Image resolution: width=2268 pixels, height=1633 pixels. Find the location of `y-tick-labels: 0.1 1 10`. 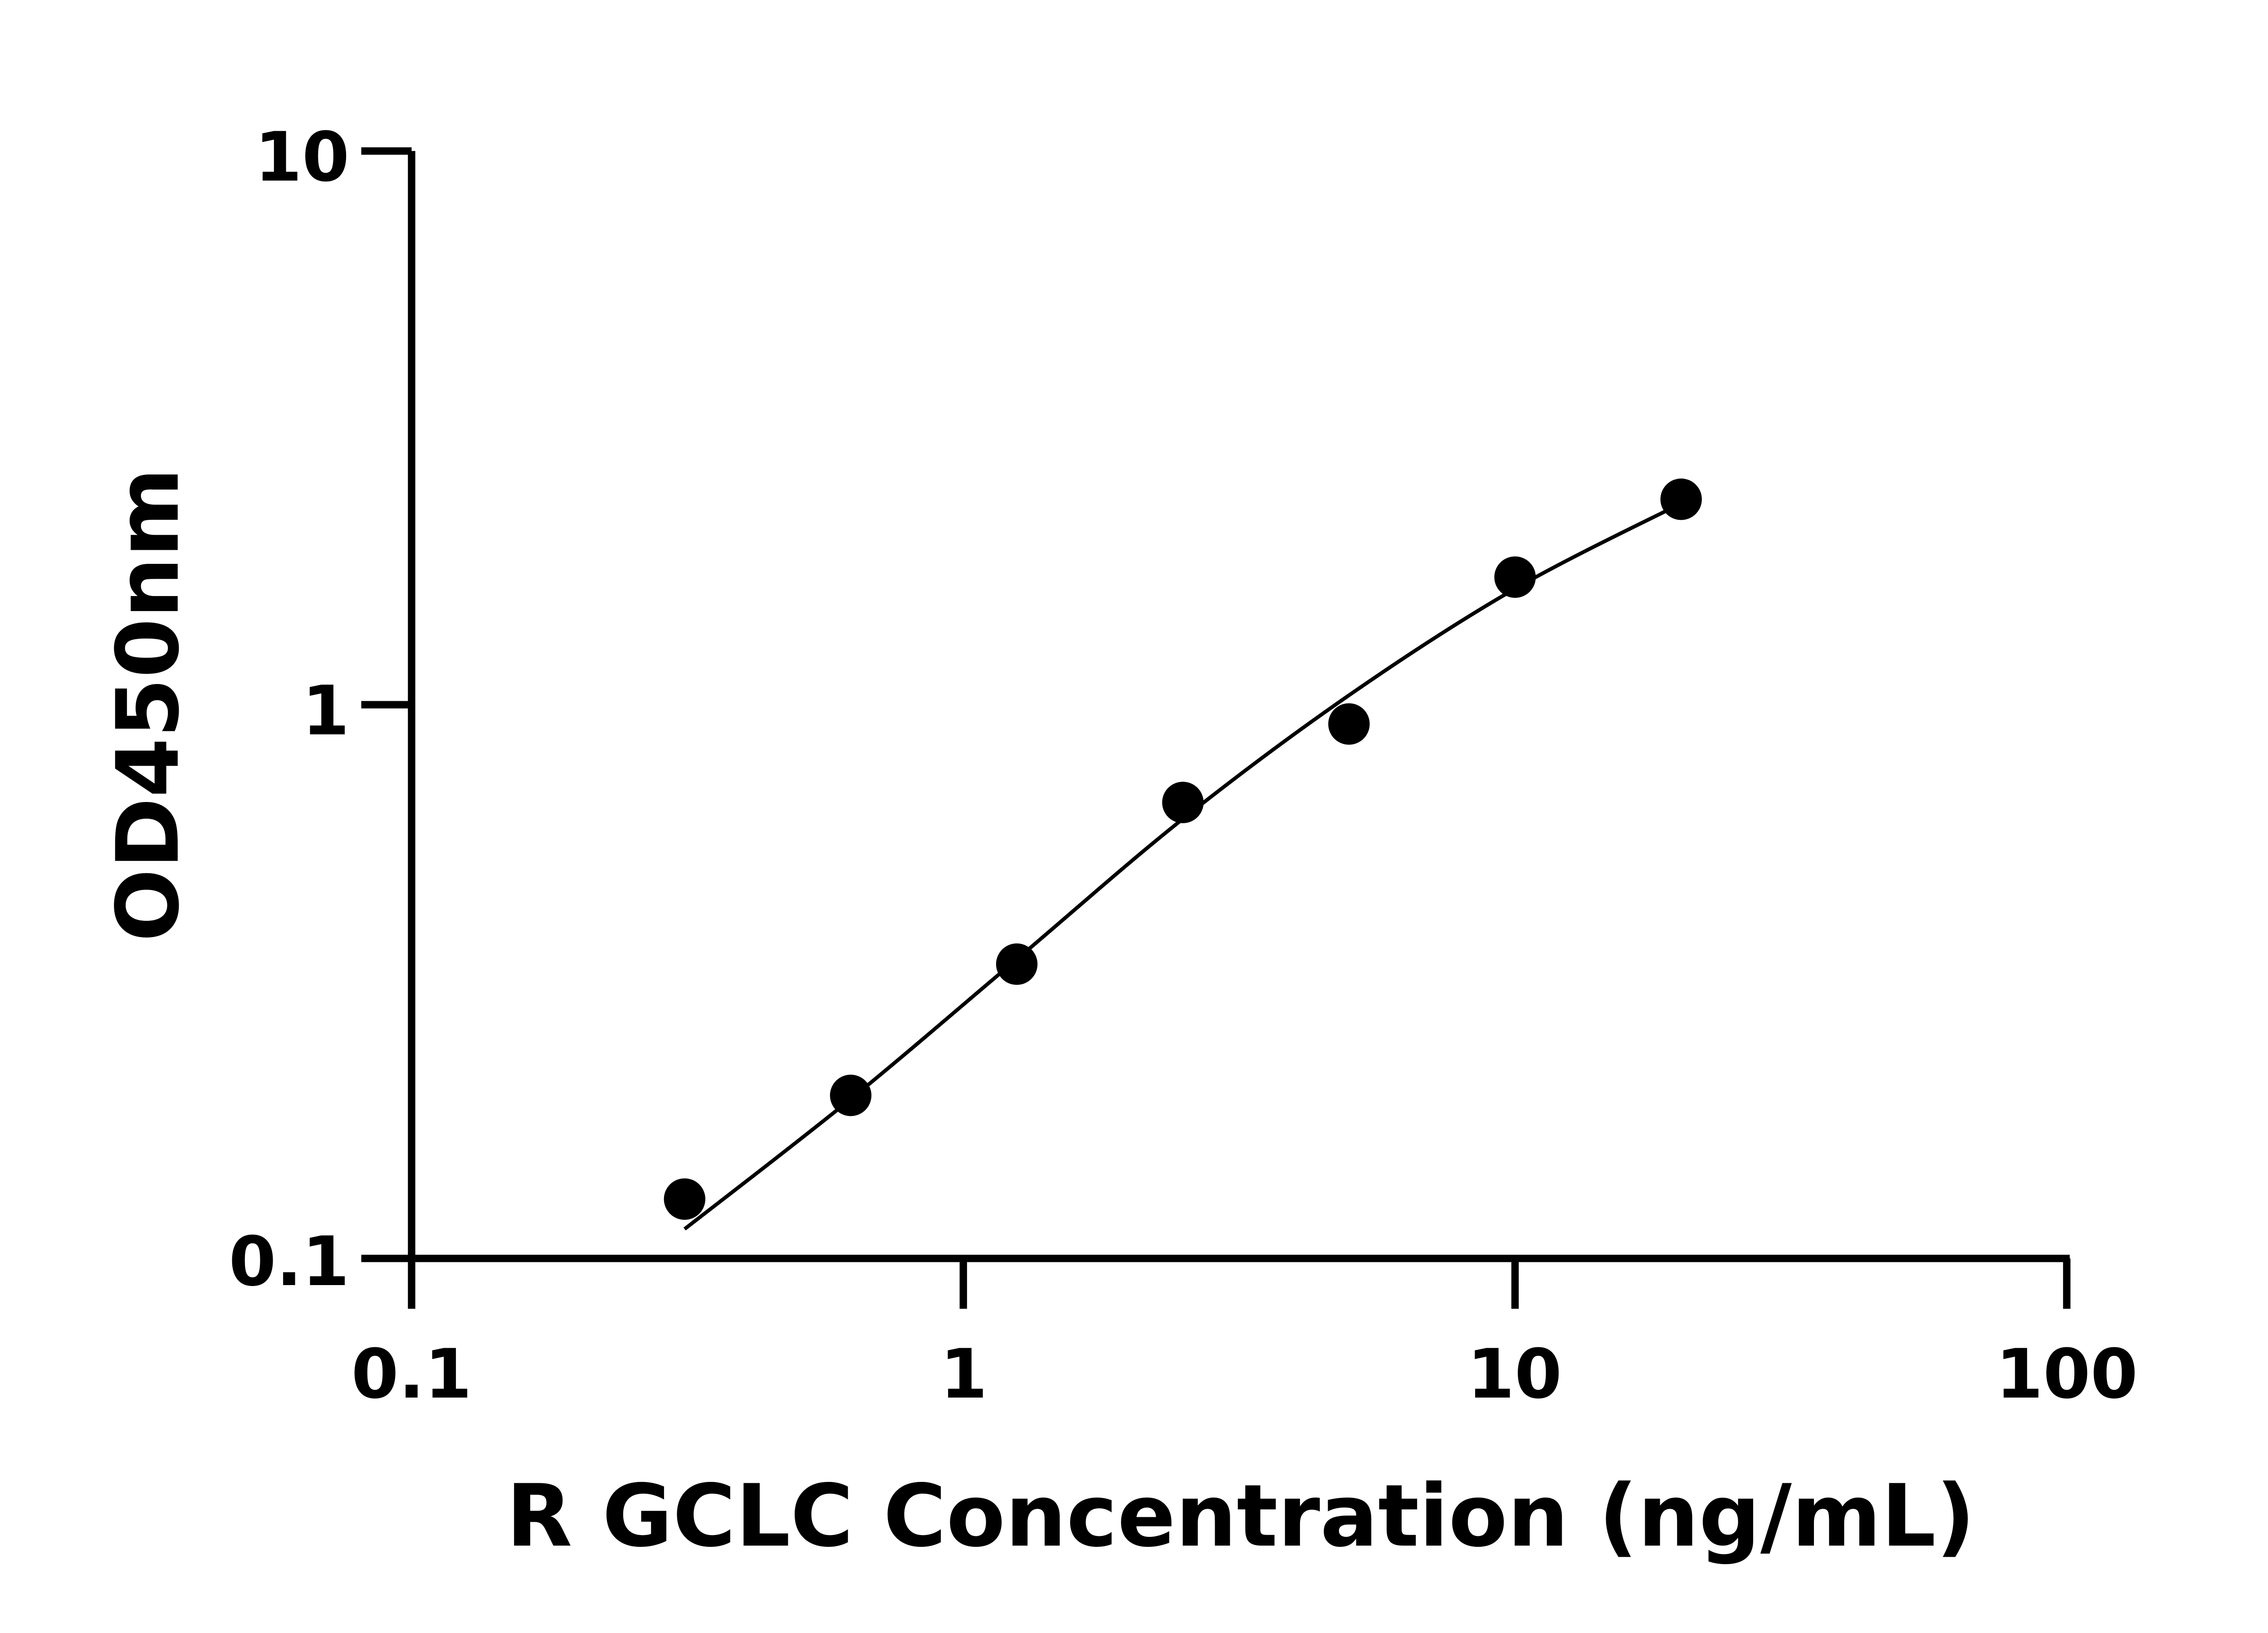

y-tick-labels: 0.1 1 10 is located at coordinates (289, 709).